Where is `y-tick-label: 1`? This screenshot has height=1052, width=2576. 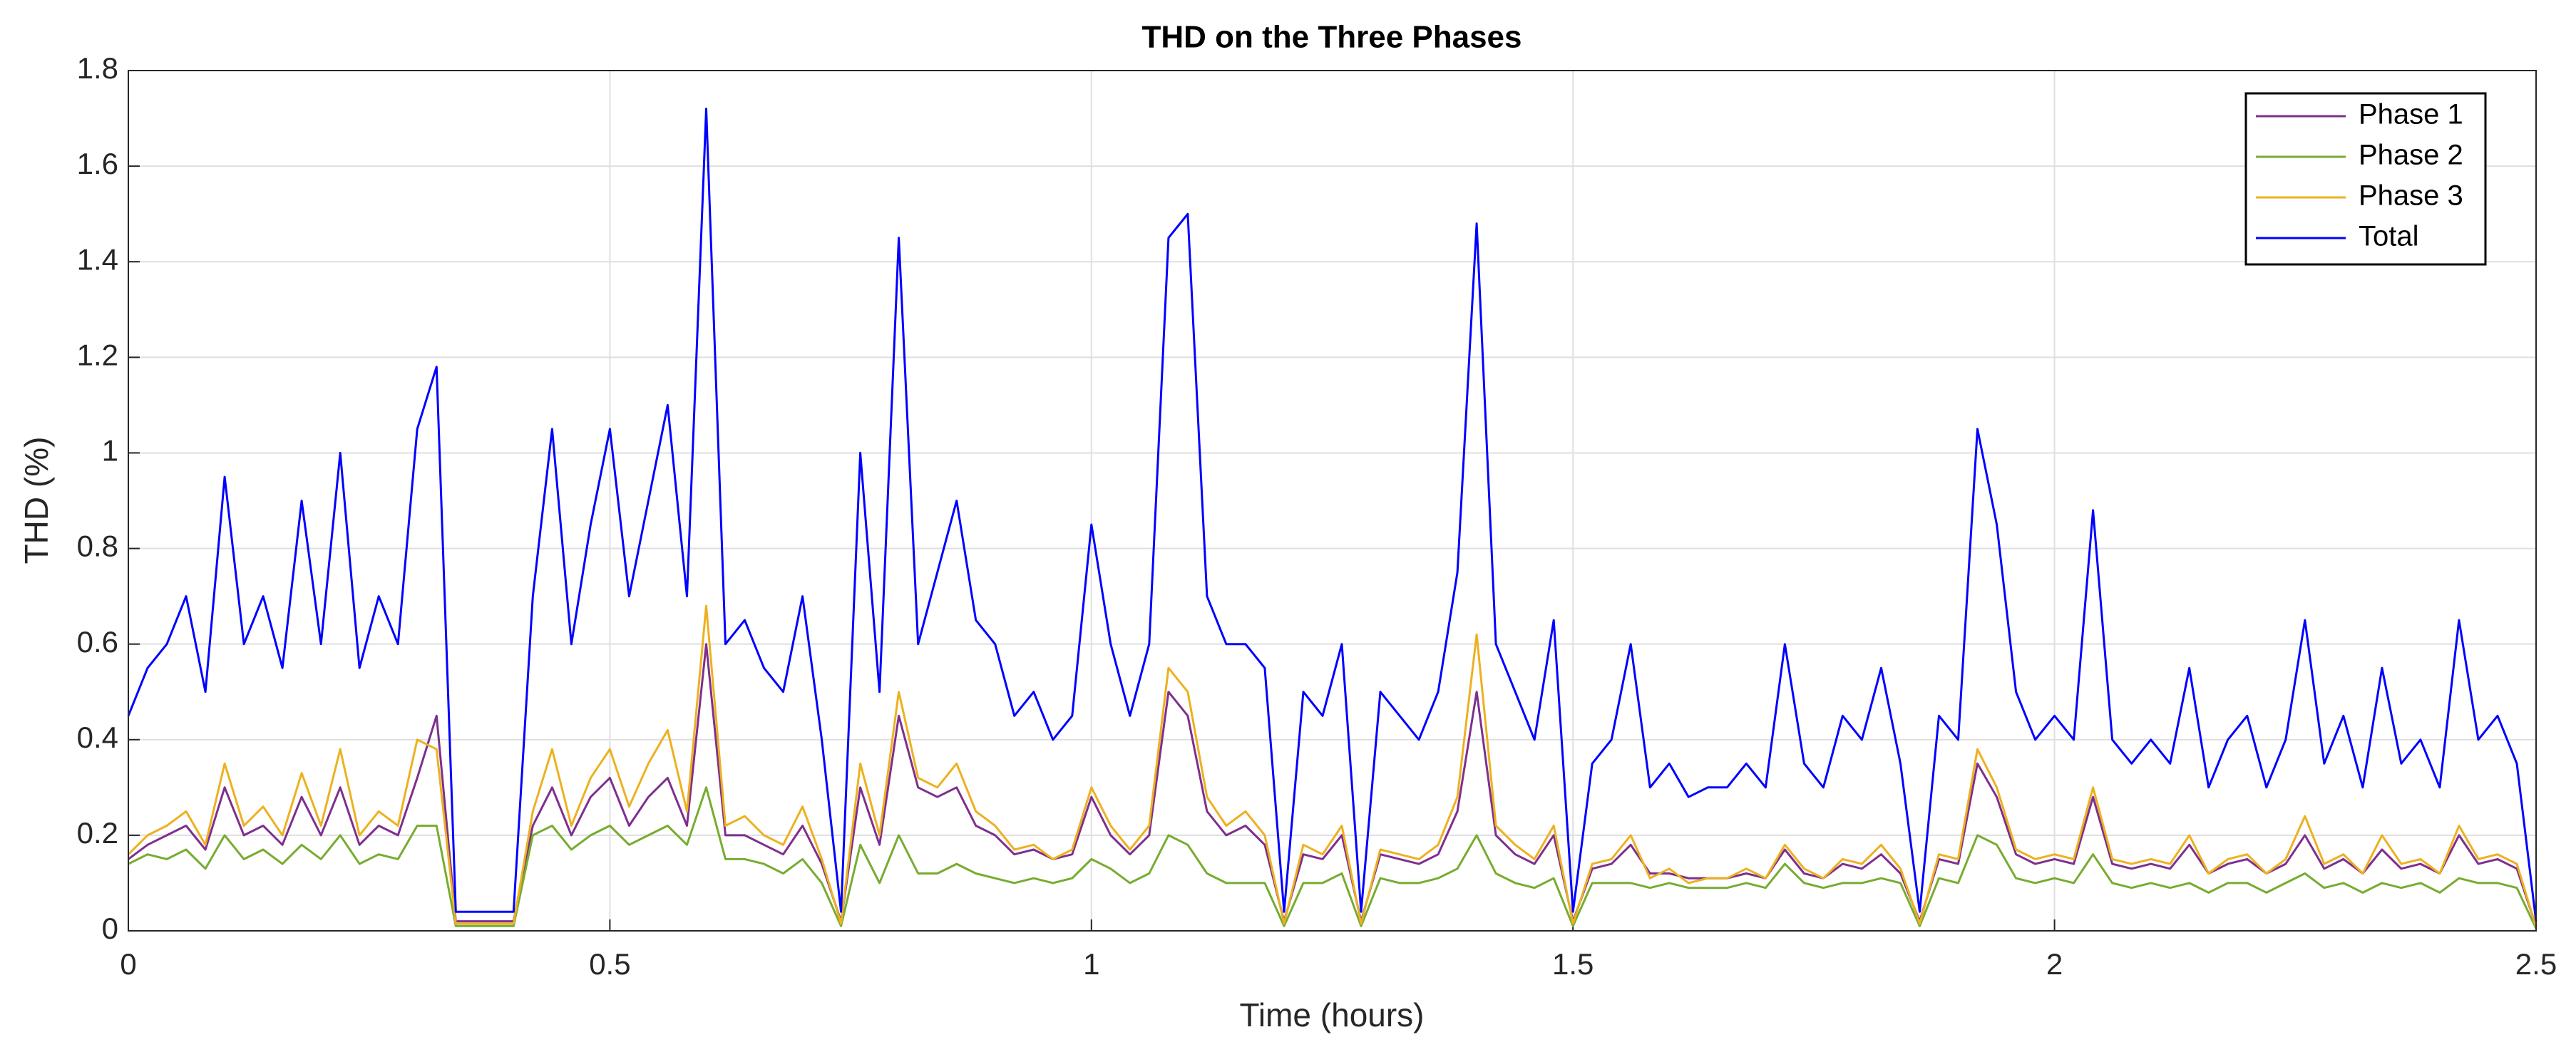
y-tick-label: 1 is located at coordinates (110, 451).